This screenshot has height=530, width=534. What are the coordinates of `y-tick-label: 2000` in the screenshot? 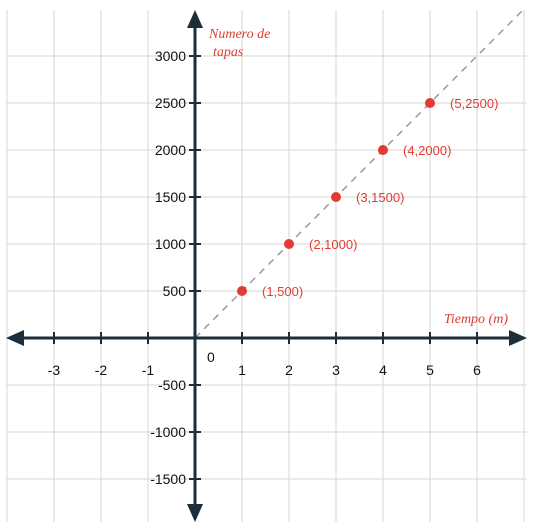 It's located at (170, 150).